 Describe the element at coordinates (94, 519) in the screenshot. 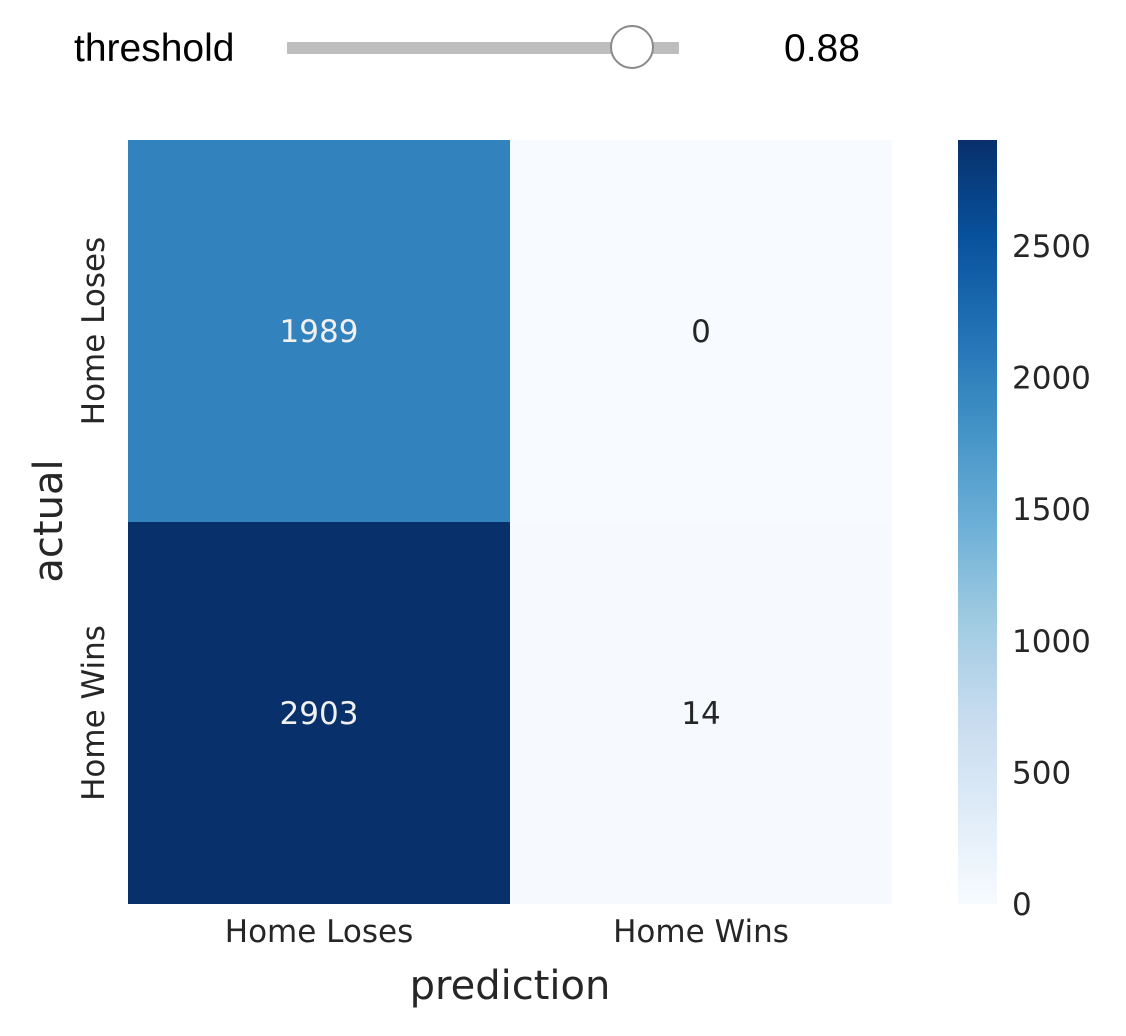

I see `y-axis-tick-labels: Home Loses Home Wins` at that location.